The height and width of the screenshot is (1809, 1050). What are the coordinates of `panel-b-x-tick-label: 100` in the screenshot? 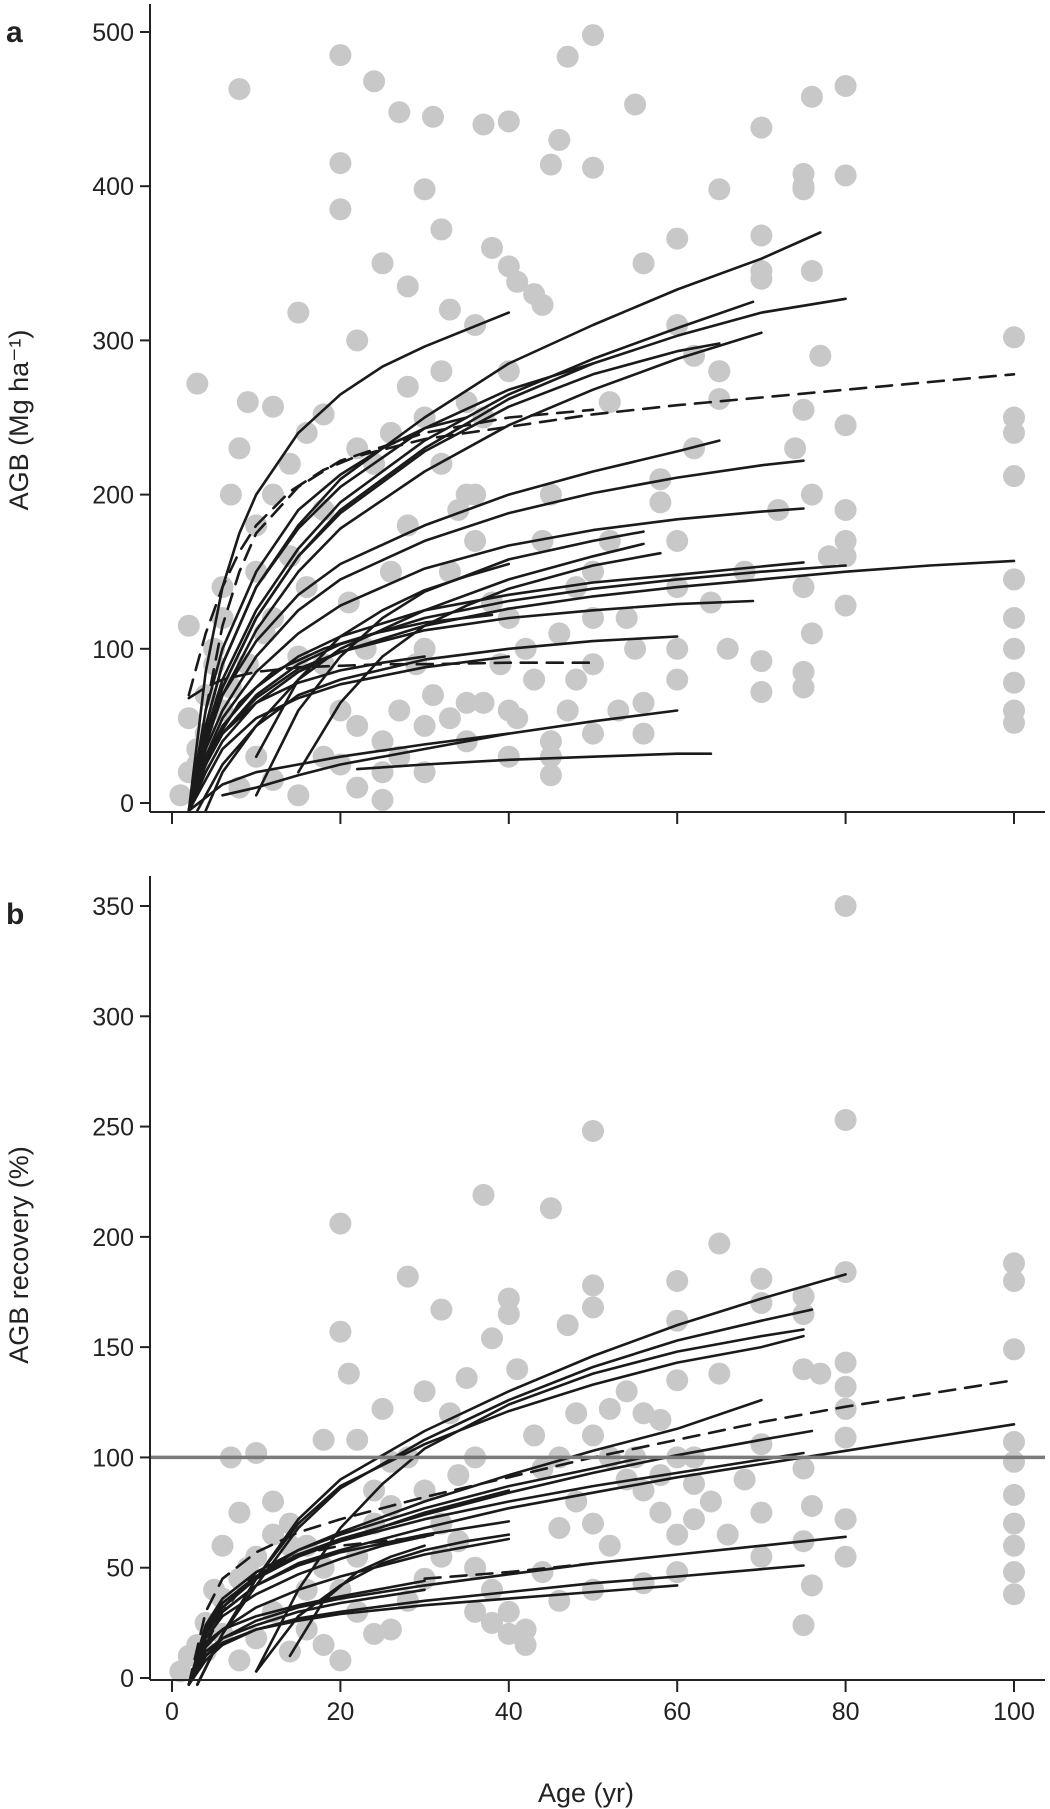 It's located at (1014, 1712).